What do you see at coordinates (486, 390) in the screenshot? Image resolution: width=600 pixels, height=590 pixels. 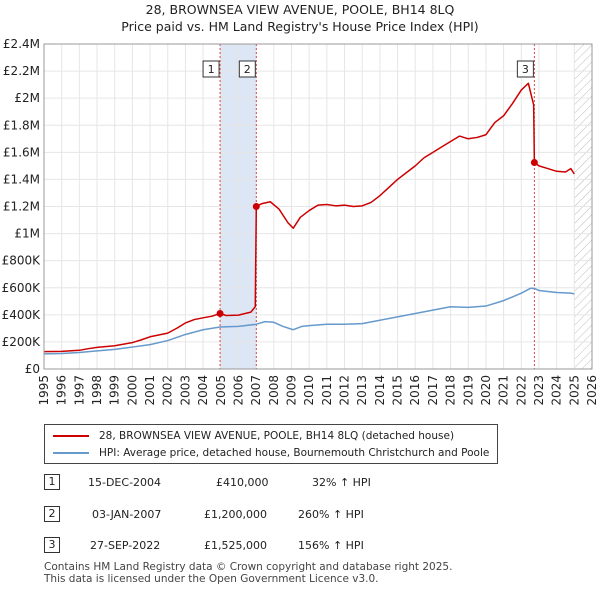 I see `x-tick-label: 2020` at bounding box center [486, 390].